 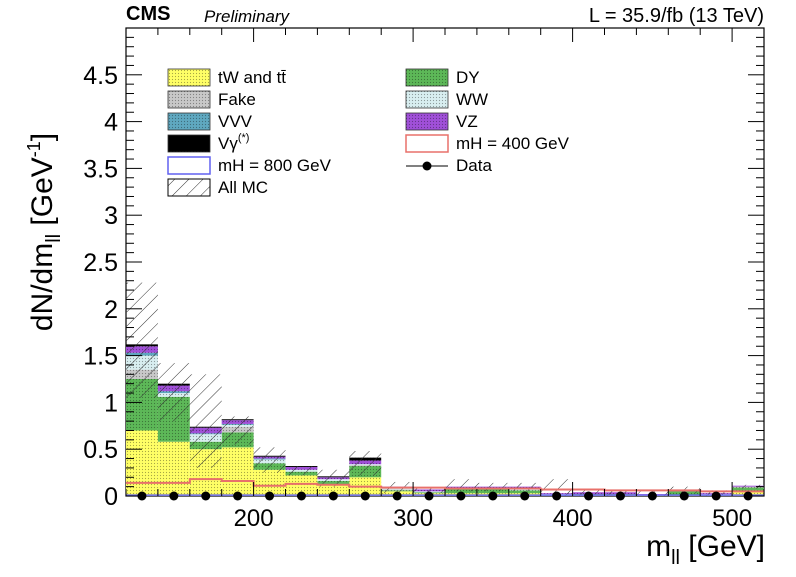 I want to click on legend-right-0-label: DY, so click(x=468, y=77).